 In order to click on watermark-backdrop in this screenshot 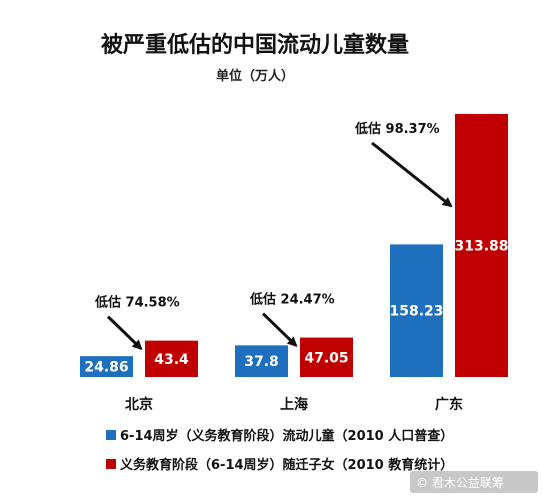, I will do `click(474, 482)`.